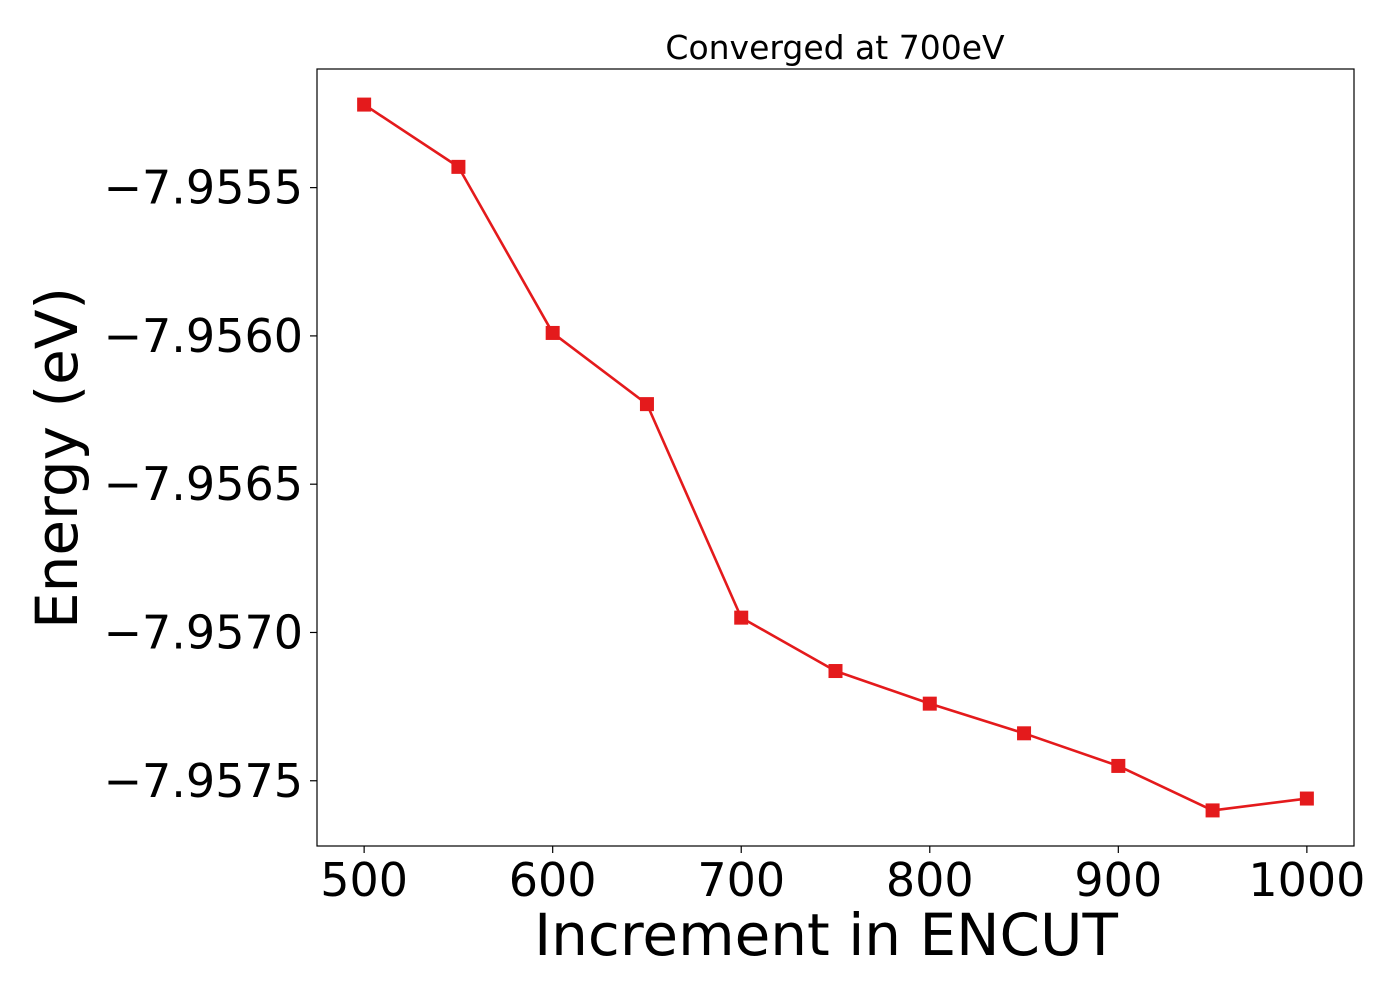 The height and width of the screenshot is (1000, 1400). I want to click on y-tick-label: −7.9555, so click(204, 188).